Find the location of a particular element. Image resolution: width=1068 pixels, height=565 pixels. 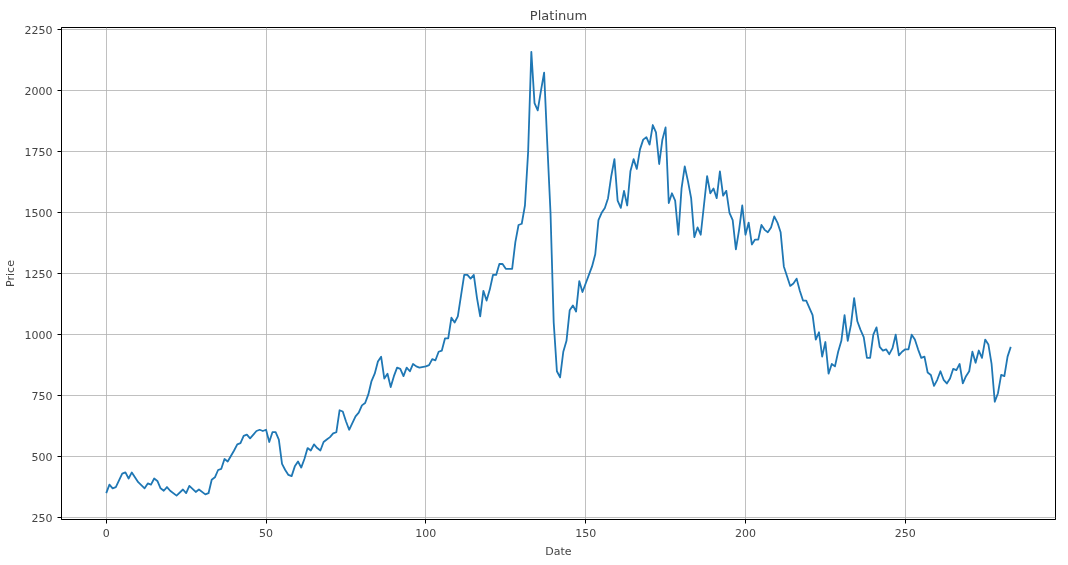

y-tick-label: 1750 is located at coordinates (38, 152).